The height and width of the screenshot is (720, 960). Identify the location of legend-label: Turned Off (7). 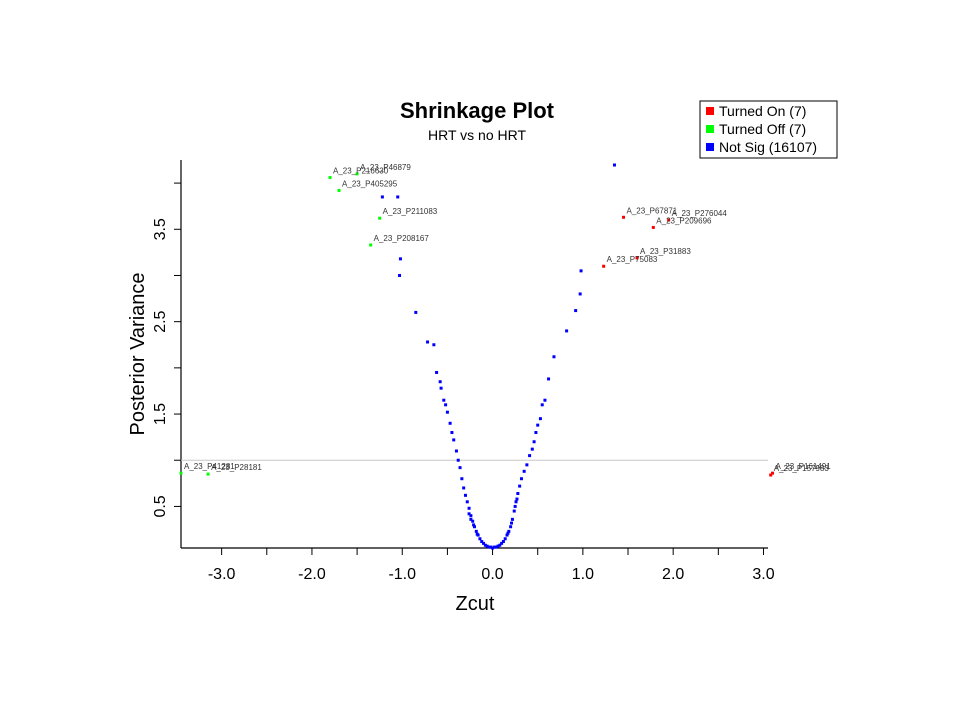
(762, 129).